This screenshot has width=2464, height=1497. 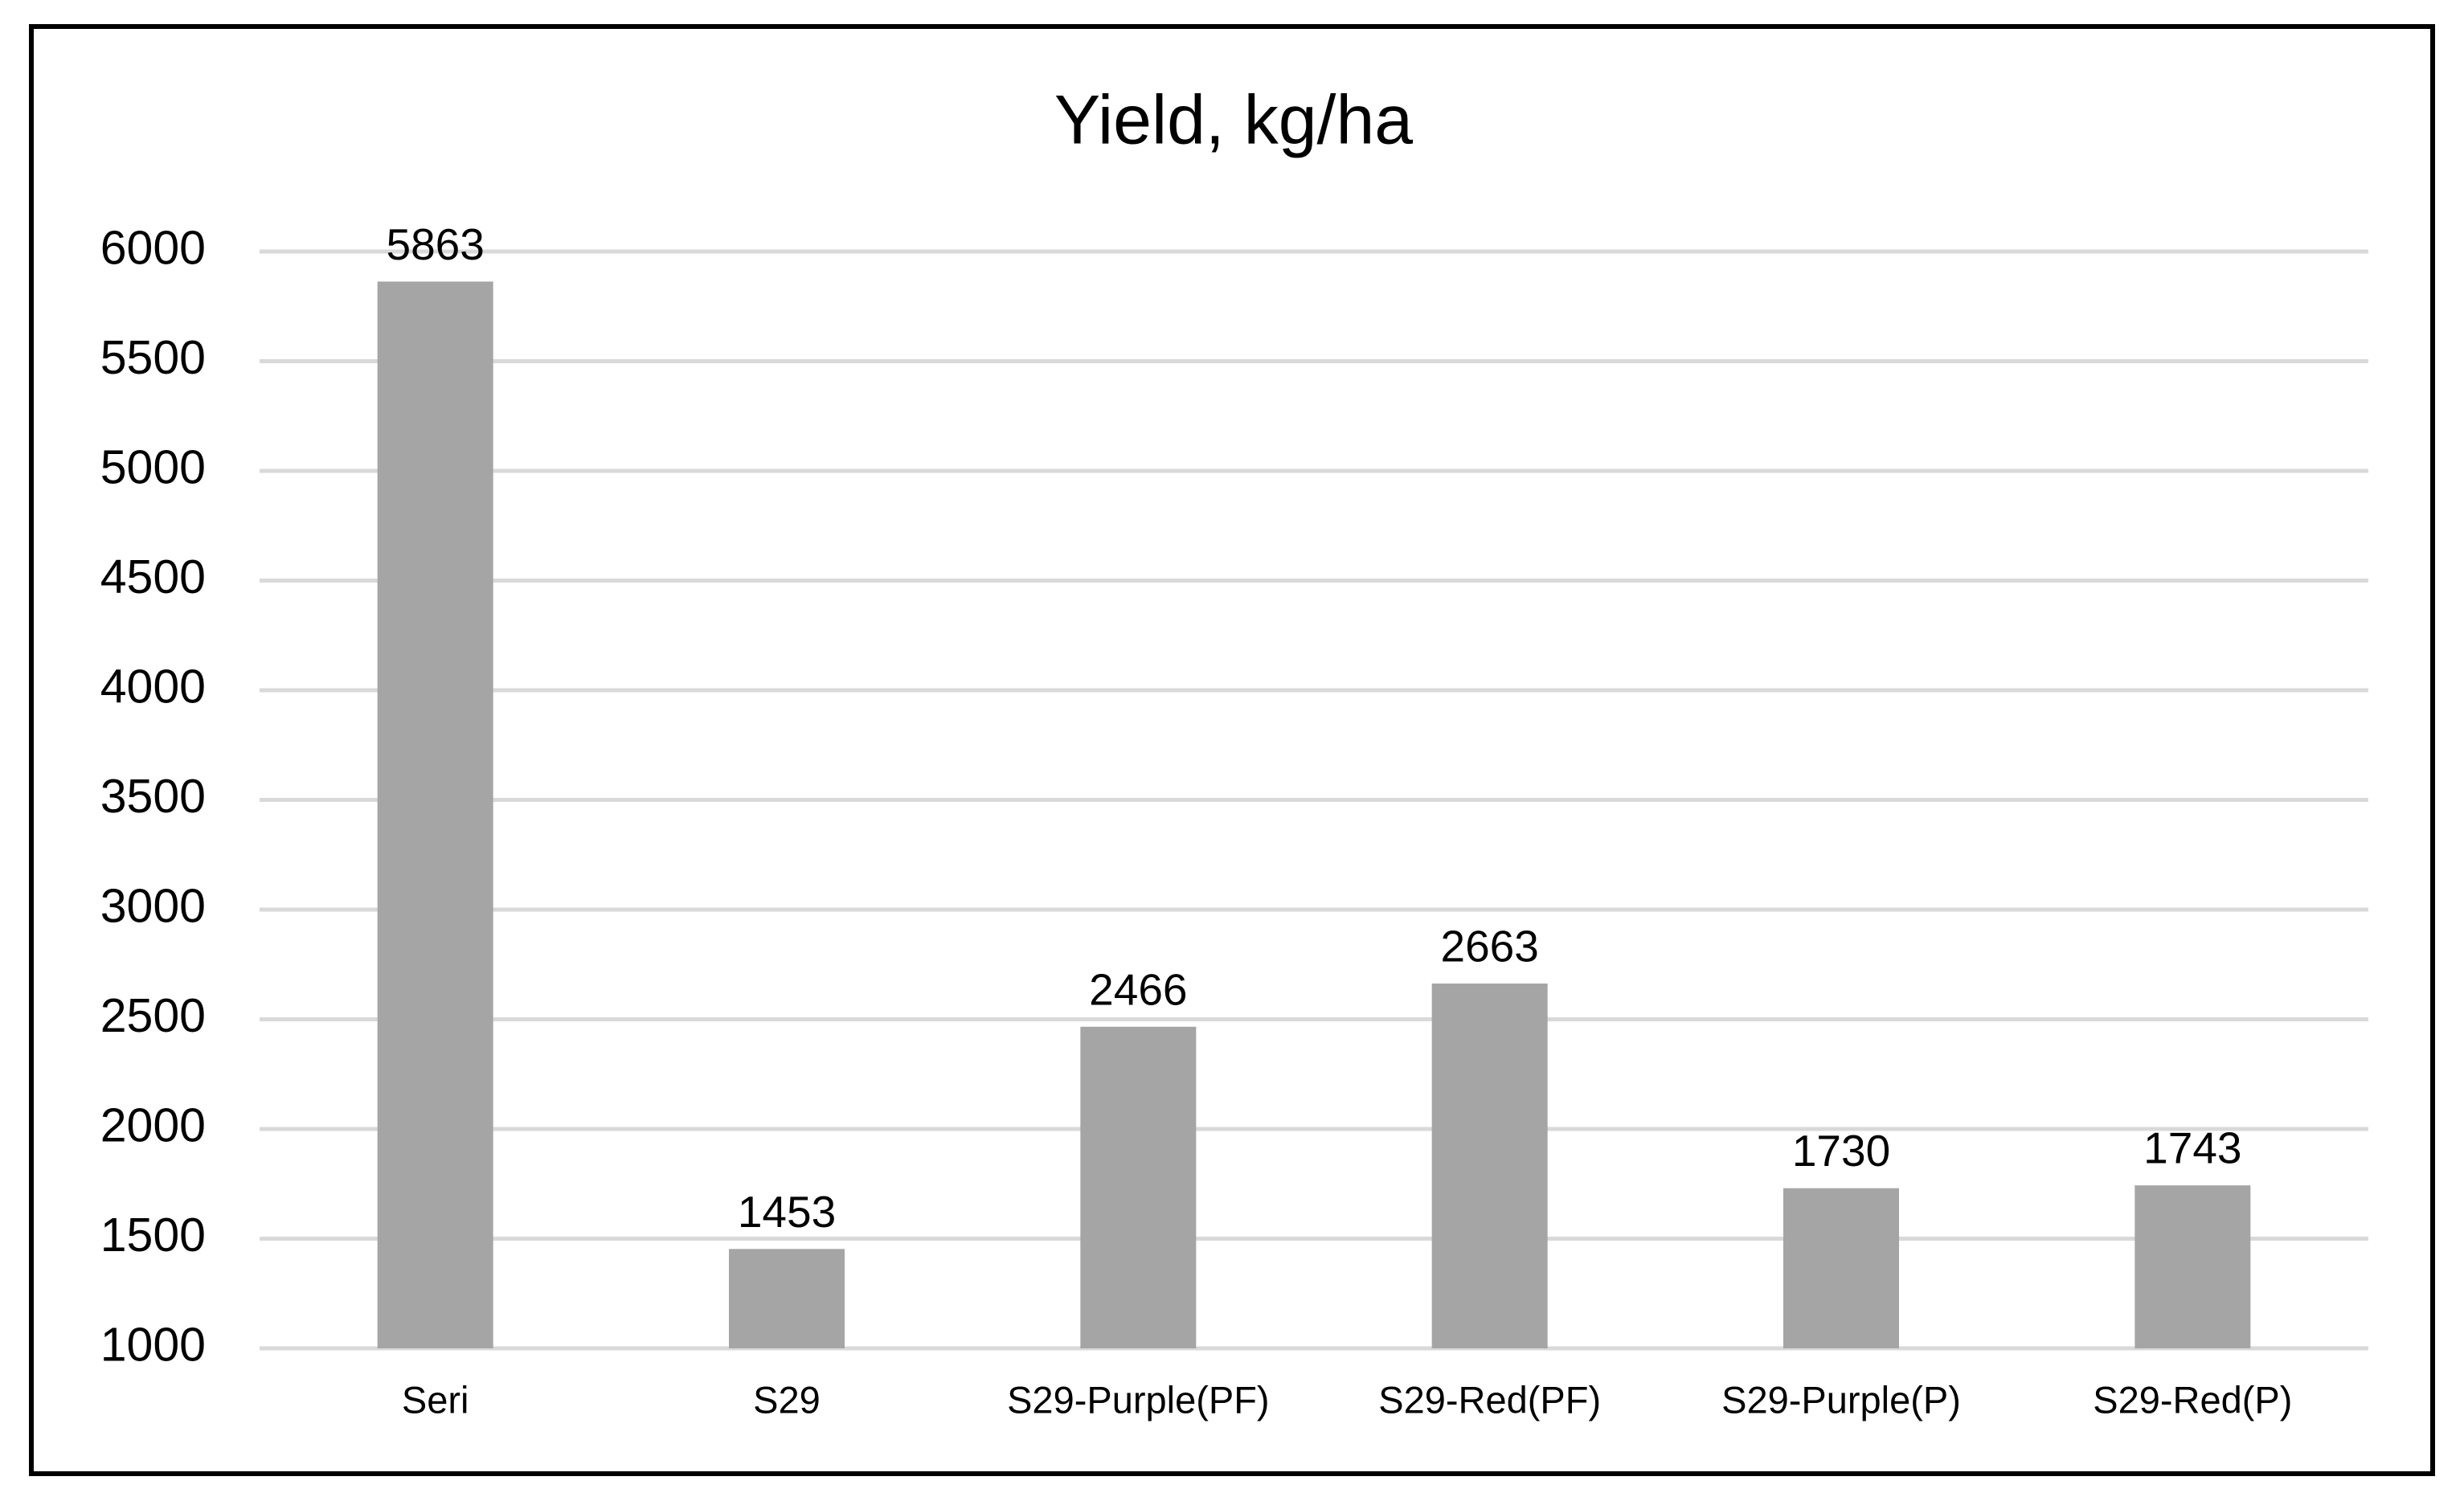 What do you see at coordinates (1841, 1151) in the screenshot?
I see `value-label: 1730` at bounding box center [1841, 1151].